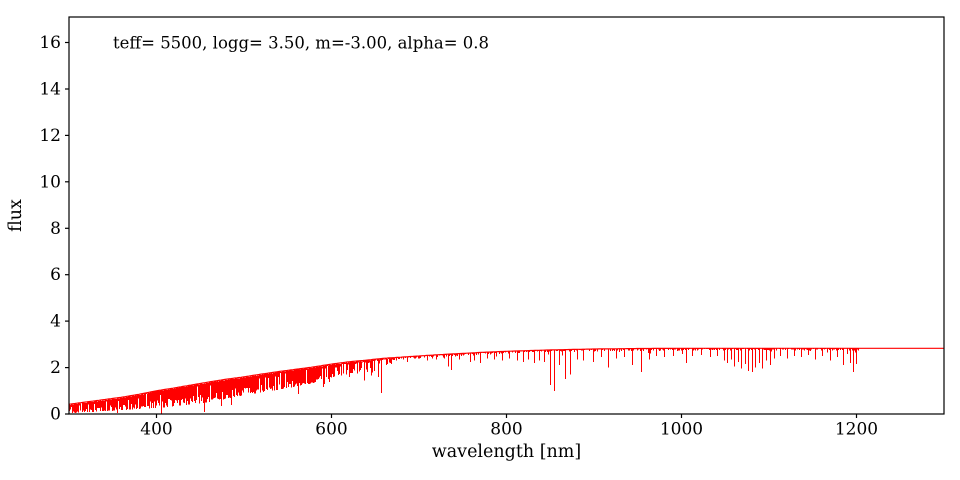 This screenshot has width=960, height=480. I want to click on y-tick-label: 12, so click(50, 136).